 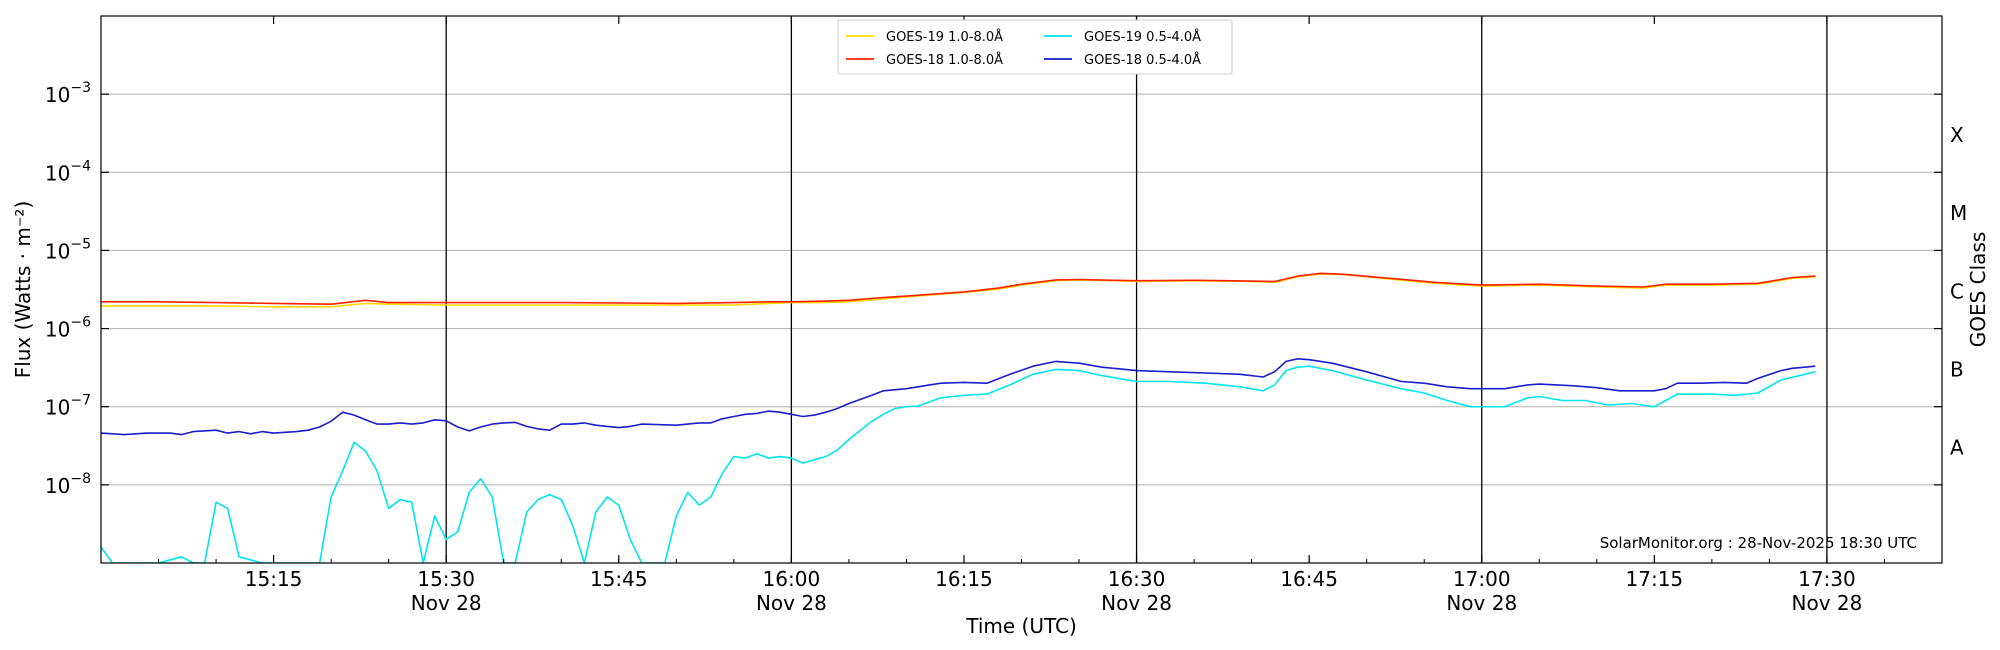 I want to click on y-tick-label: 10⁻⁶, so click(x=68, y=328).